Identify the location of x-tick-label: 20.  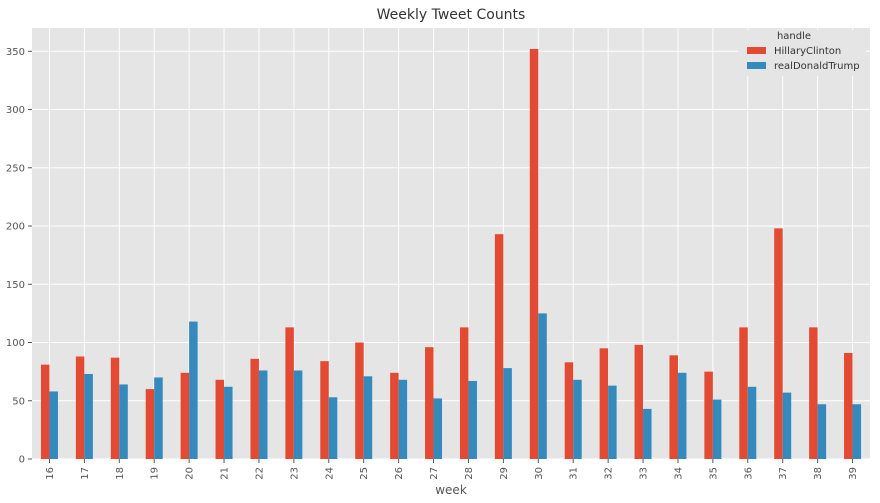
(190, 473).